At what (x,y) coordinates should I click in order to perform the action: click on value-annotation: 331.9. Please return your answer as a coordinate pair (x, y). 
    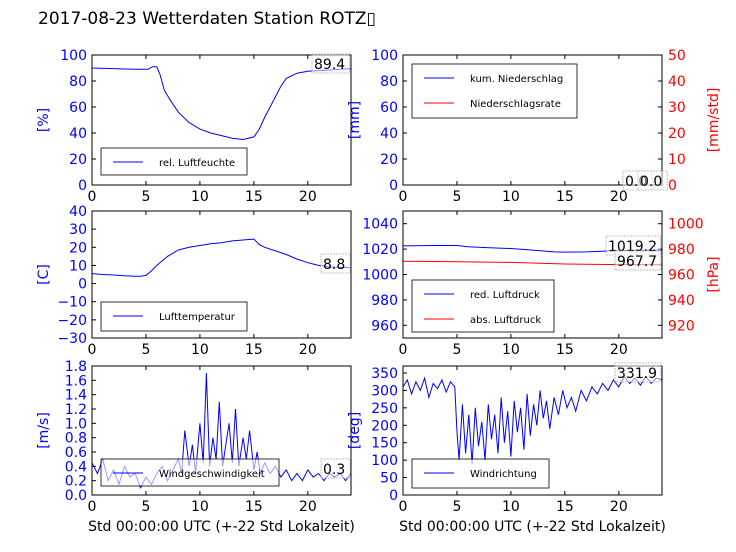
    Looking at the image, I should click on (637, 374).